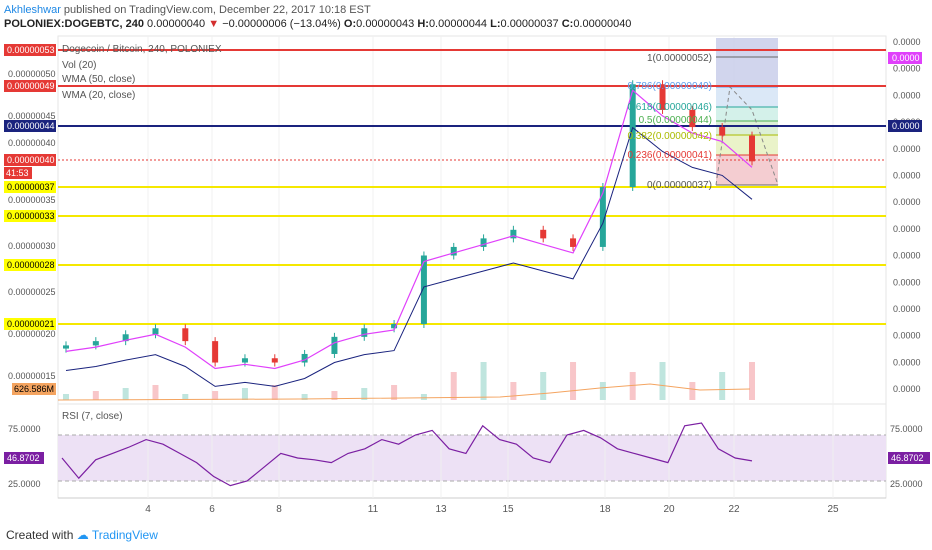 This screenshot has height=550, width=932. I want to click on fib-label-786: 0.786(0.00000049), so click(669, 86).